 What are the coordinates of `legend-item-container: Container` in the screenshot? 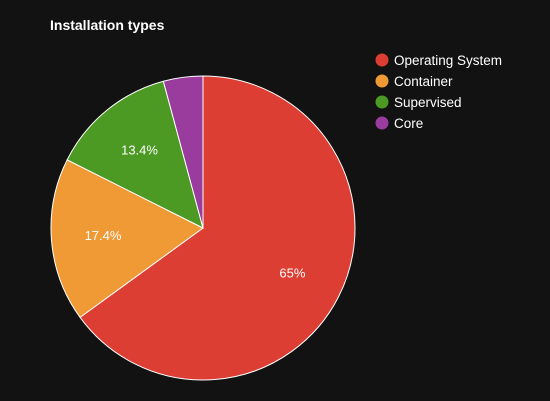 It's located at (414, 81).